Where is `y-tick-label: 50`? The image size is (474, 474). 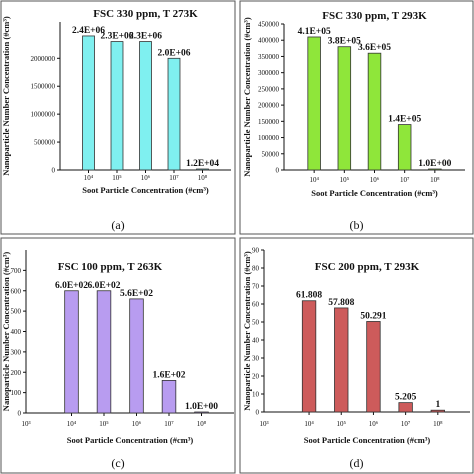
y-tick-label: 50 is located at coordinates (256, 323).